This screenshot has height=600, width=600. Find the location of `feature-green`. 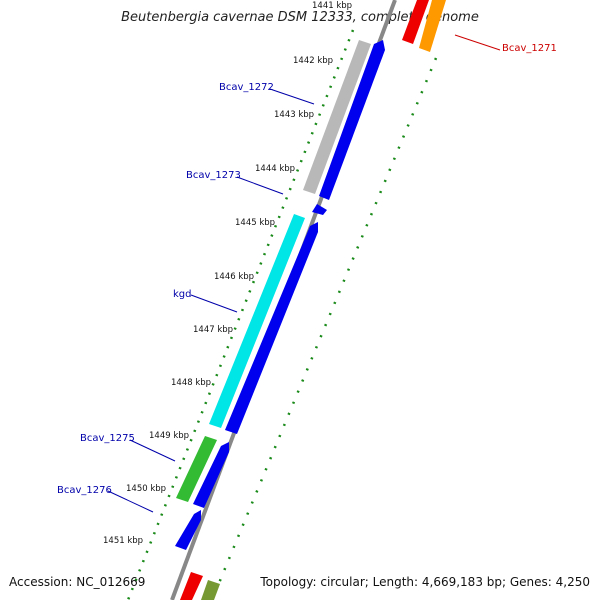

feature-green is located at coordinates (196, 469).